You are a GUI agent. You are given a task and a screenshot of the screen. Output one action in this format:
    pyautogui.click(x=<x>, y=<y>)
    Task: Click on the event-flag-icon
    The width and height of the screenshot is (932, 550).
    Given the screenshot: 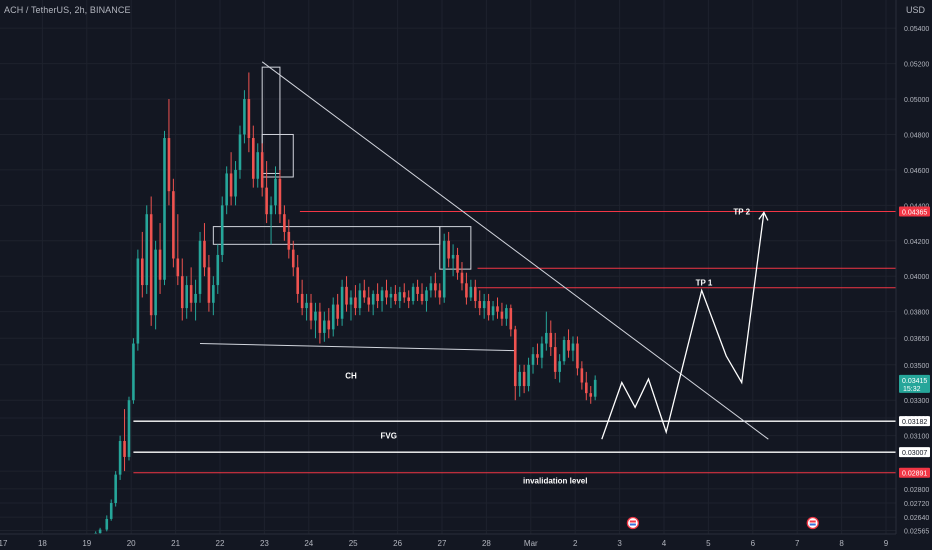 What is the action you would take?
    pyautogui.click(x=633, y=523)
    